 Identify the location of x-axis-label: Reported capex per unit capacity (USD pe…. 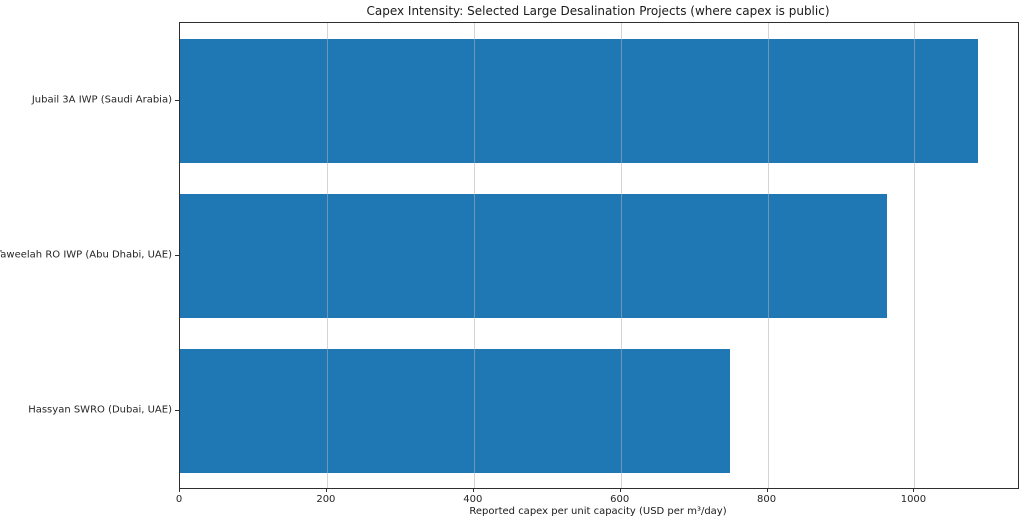
(598, 511).